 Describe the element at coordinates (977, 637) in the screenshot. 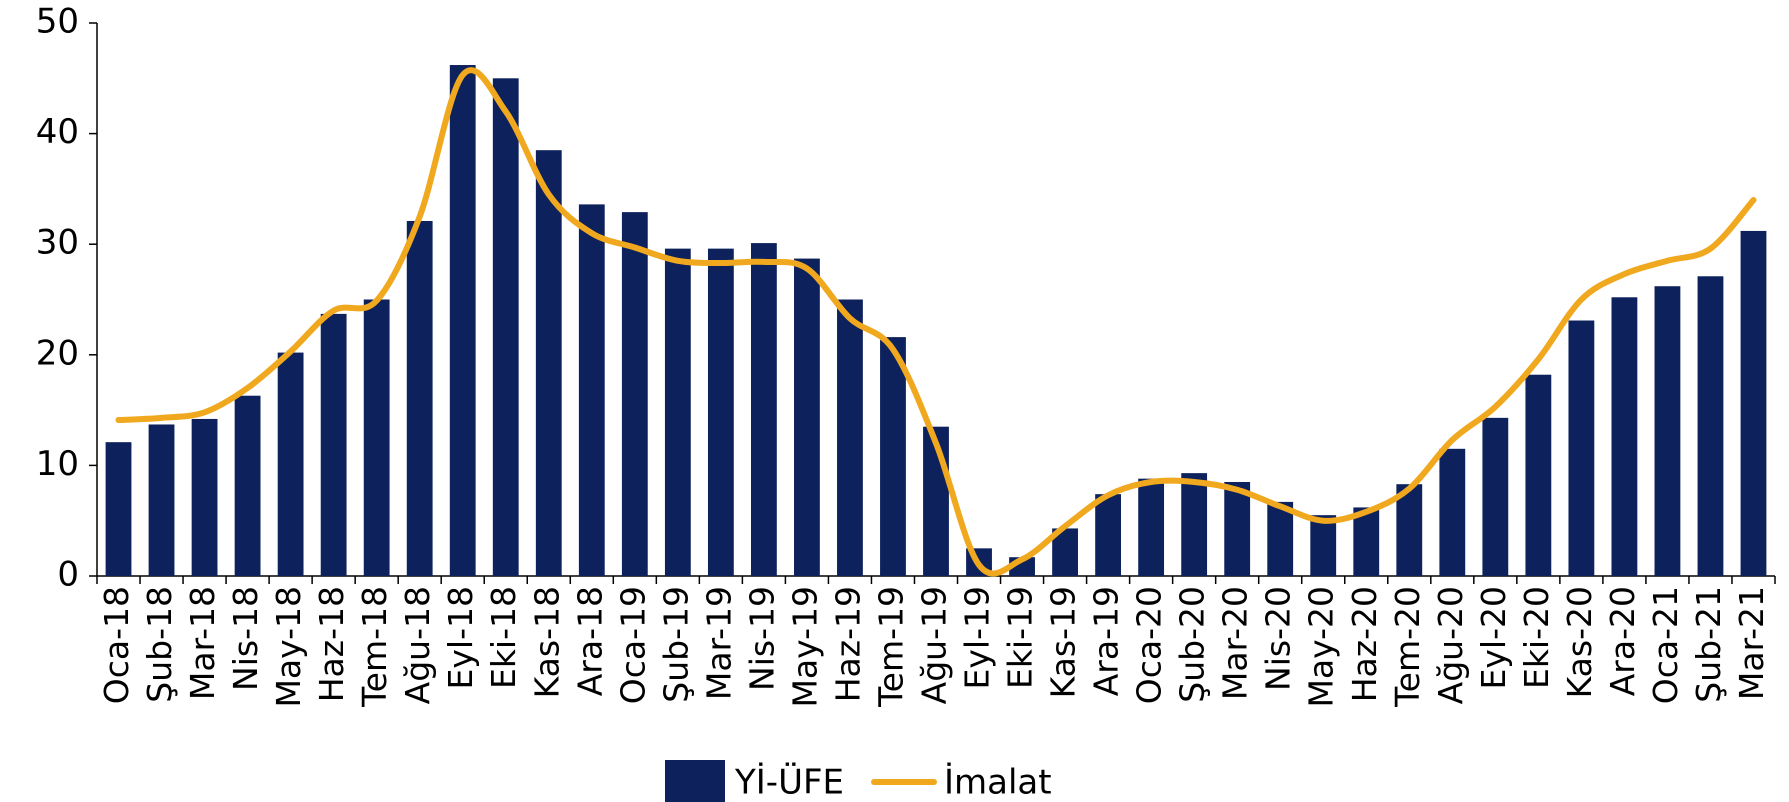

I see `x-tick-label: Eyl-19` at that location.